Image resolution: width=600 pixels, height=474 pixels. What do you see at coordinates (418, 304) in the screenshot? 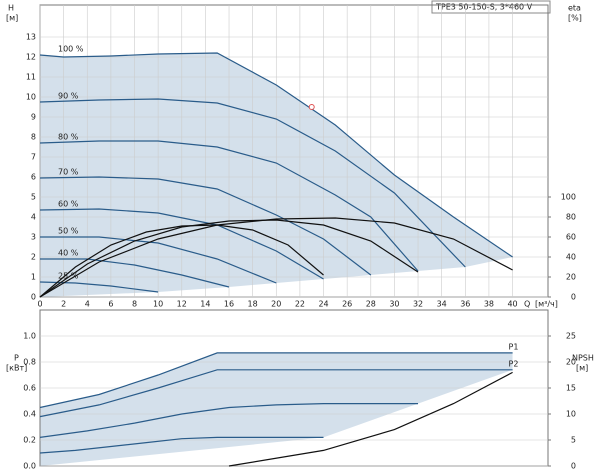
I see `x-tick-label: 32` at bounding box center [418, 304].